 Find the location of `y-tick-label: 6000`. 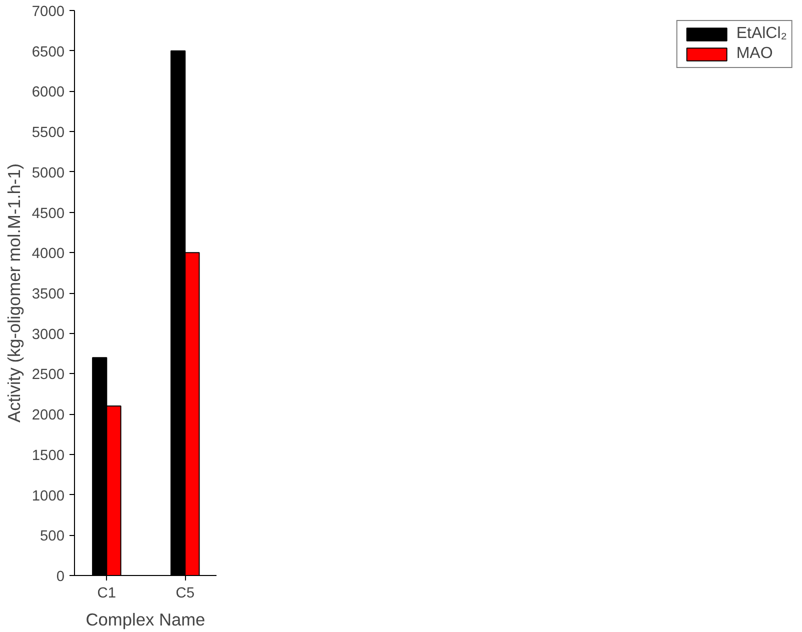

y-tick-label: 6000 is located at coordinates (48, 92).